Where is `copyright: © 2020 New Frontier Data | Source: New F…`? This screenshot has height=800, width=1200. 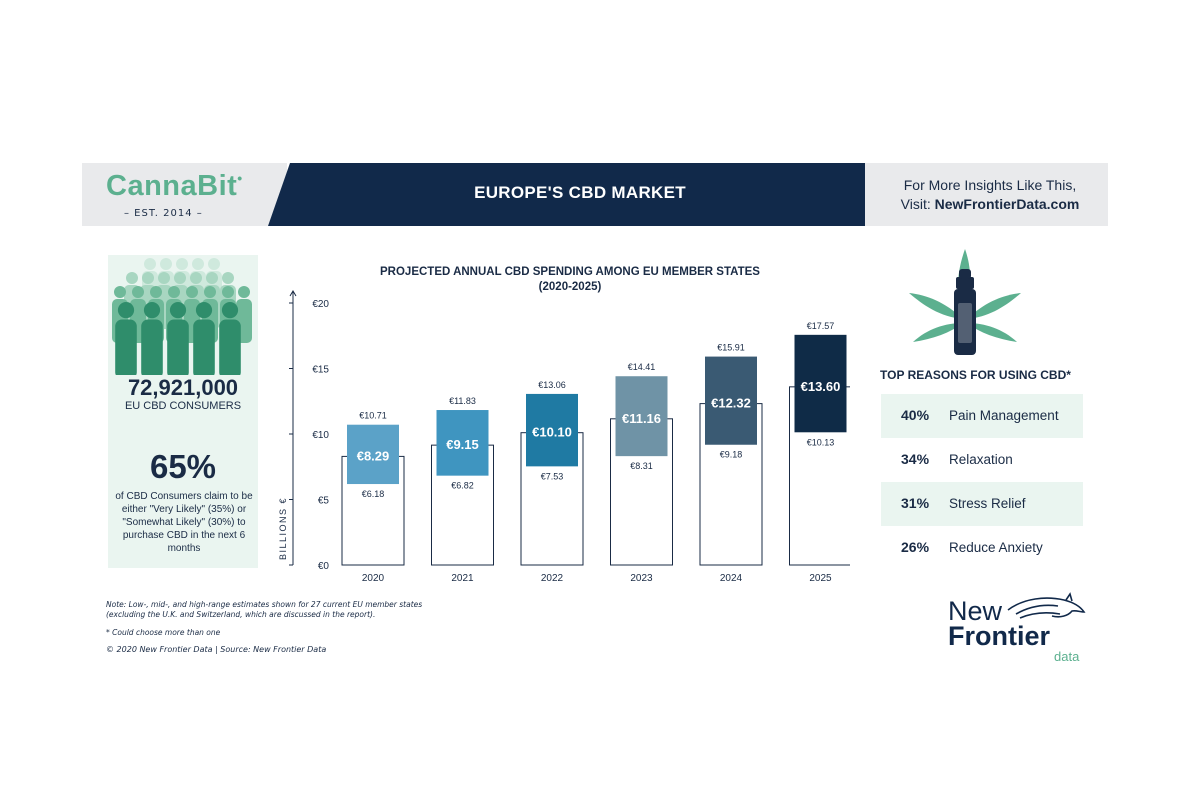
copyright: © 2020 New Frontier Data | Source: New F… is located at coordinates (216, 649).